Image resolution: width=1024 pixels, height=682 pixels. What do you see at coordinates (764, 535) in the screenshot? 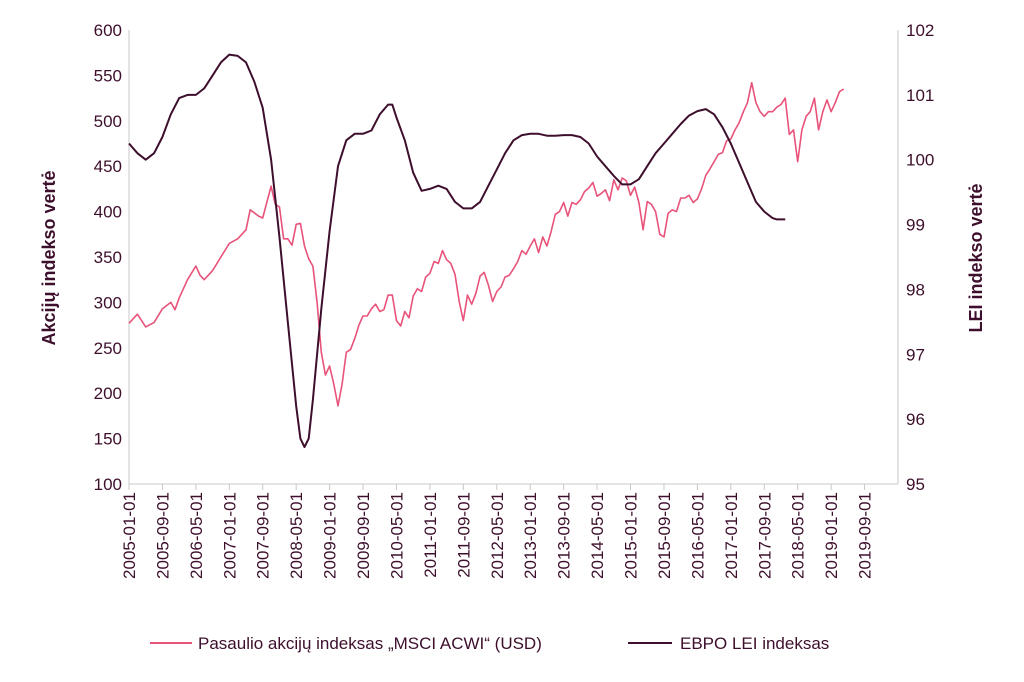
I see `x-tick-label: 2017-09-01` at bounding box center [764, 535].